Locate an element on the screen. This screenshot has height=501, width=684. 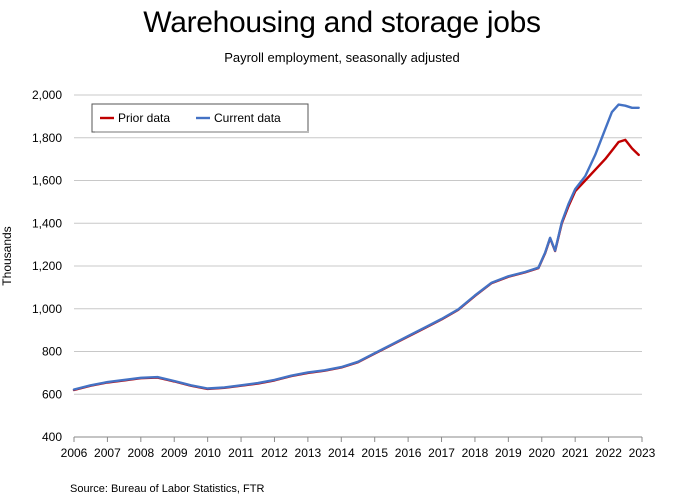
x-tick-label: 2008 is located at coordinates (140, 453).